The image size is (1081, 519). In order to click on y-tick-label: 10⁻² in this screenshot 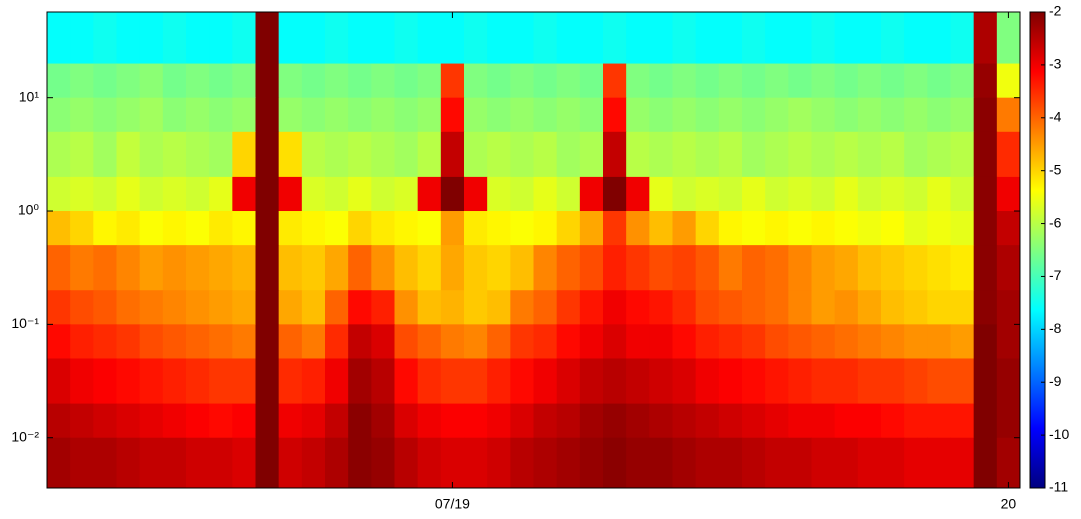, I will do `click(25, 436)`.